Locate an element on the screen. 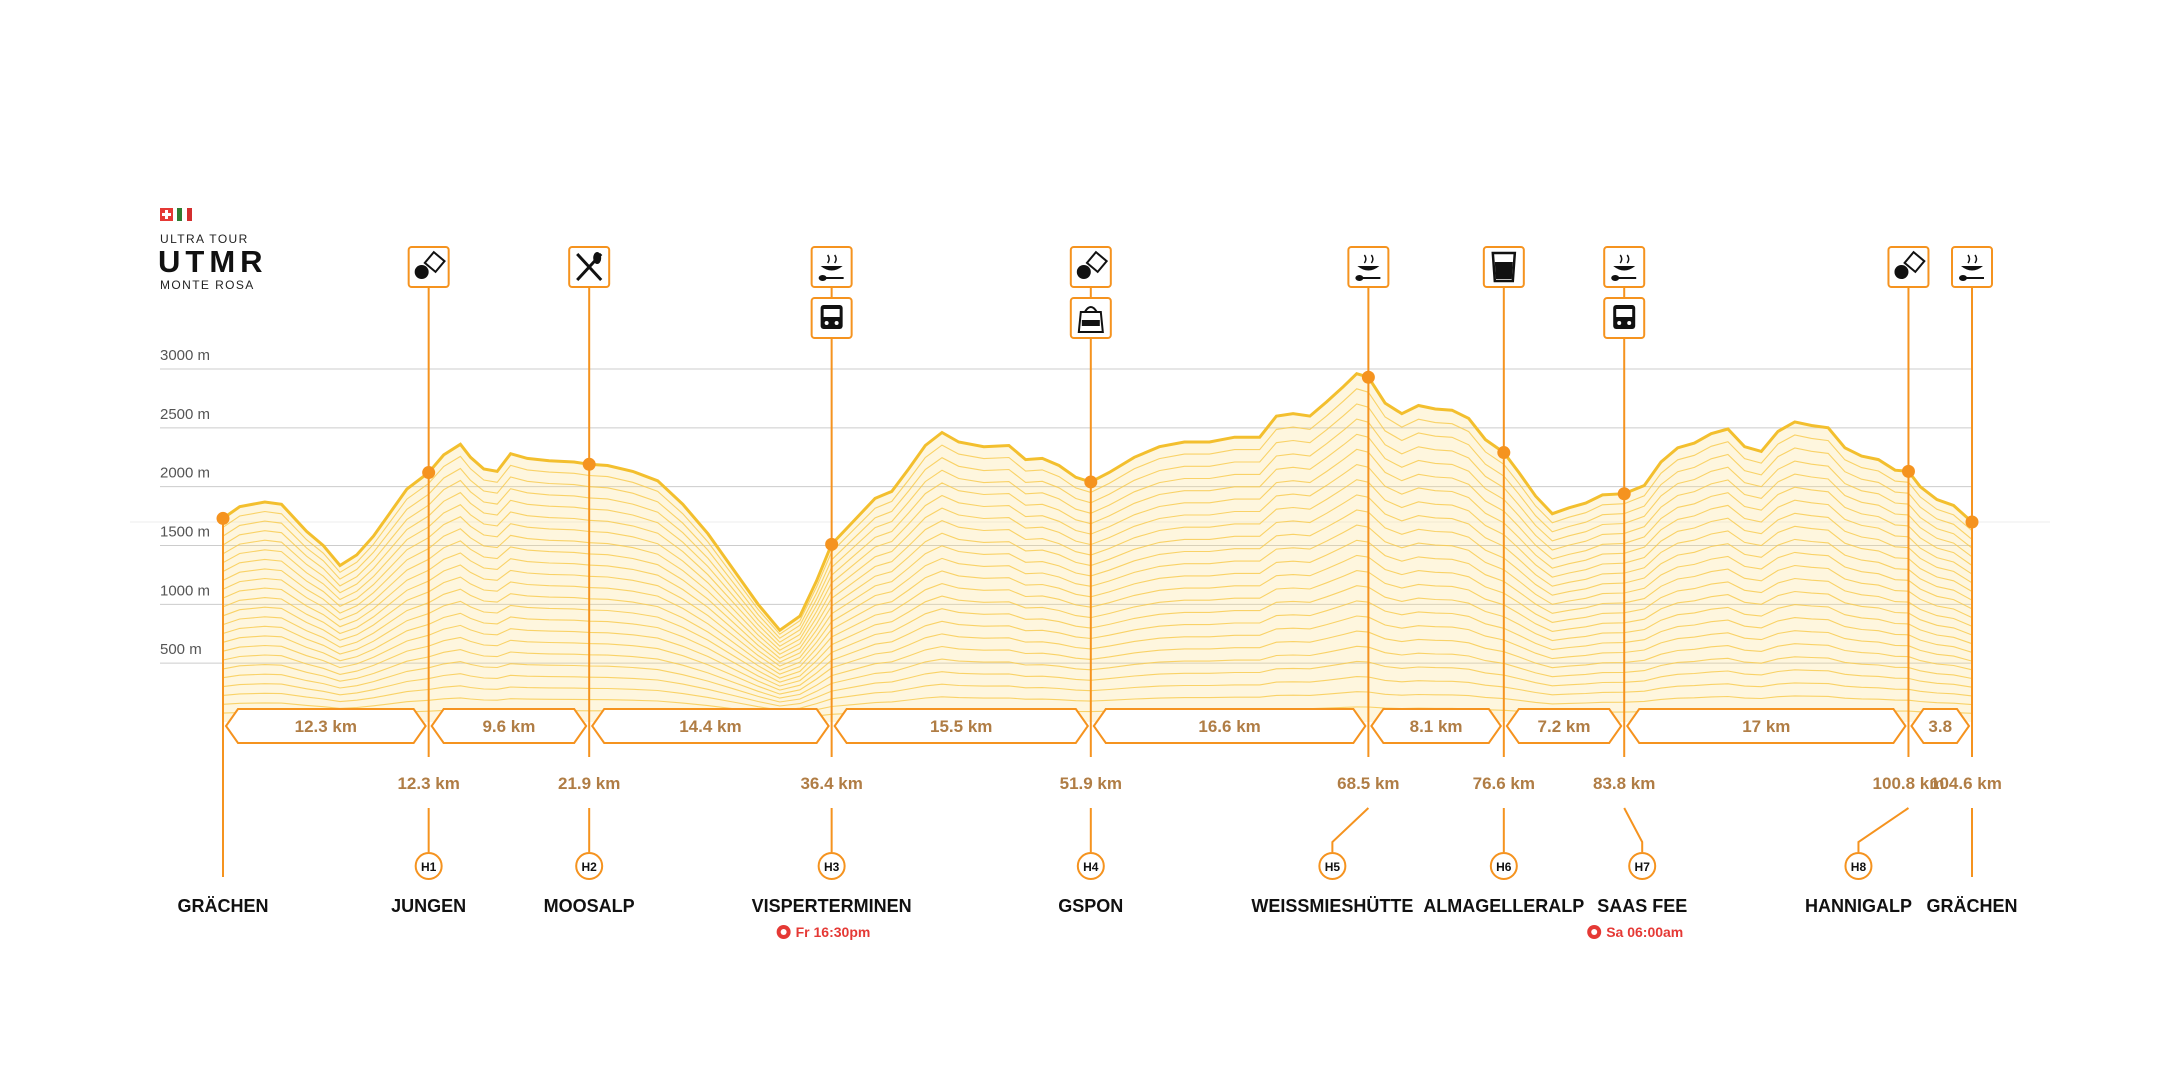 The height and width of the screenshot is (1080, 2160). y-tick-label: 3000 m is located at coordinates (185, 355).